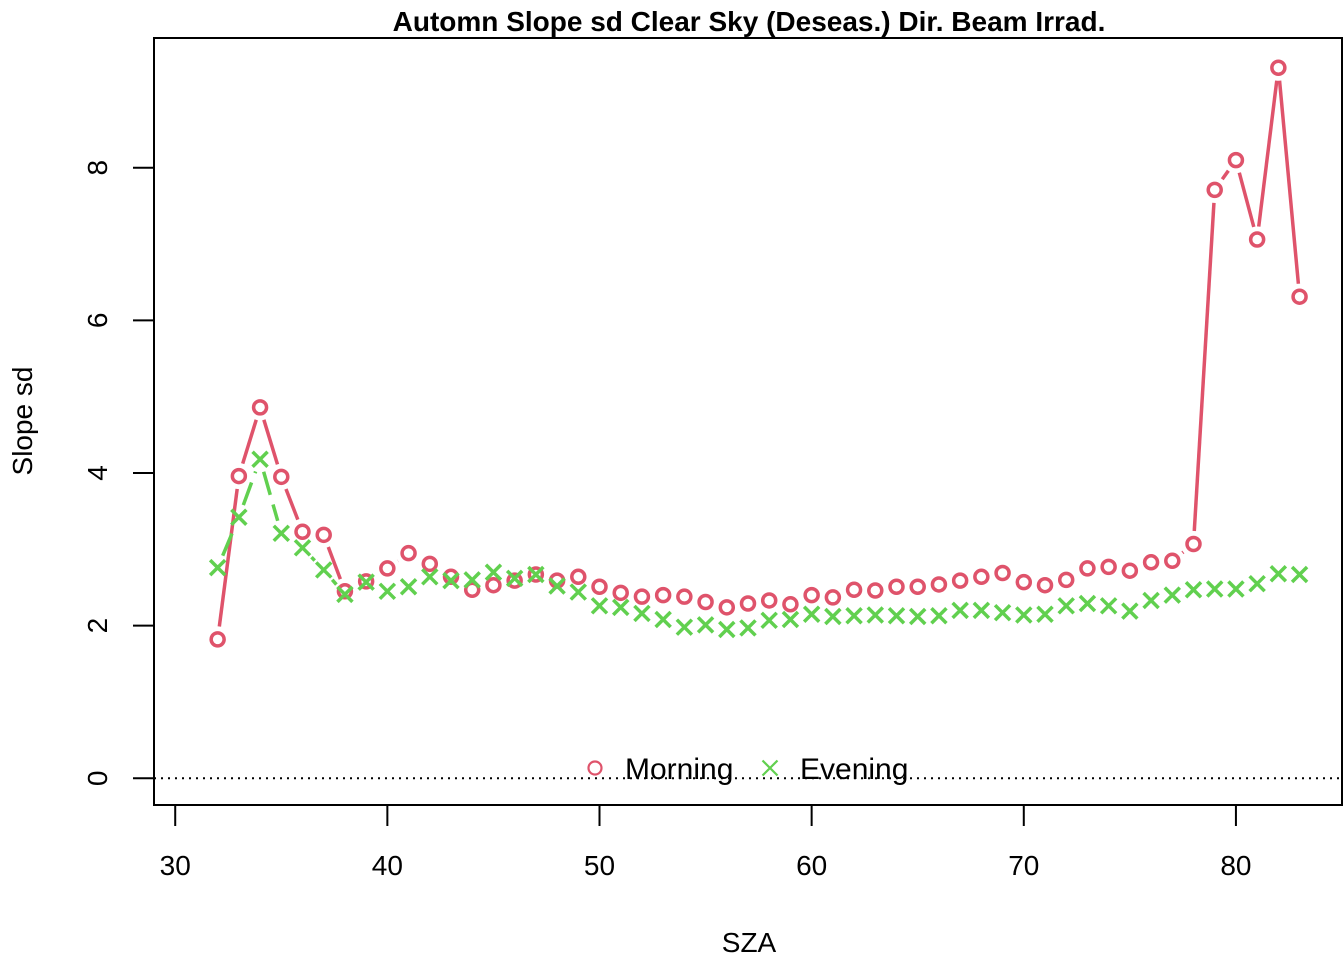 The height and width of the screenshot is (960, 1344). Describe the element at coordinates (595, 768) in the screenshot. I see `legend-marker-morning` at that location.